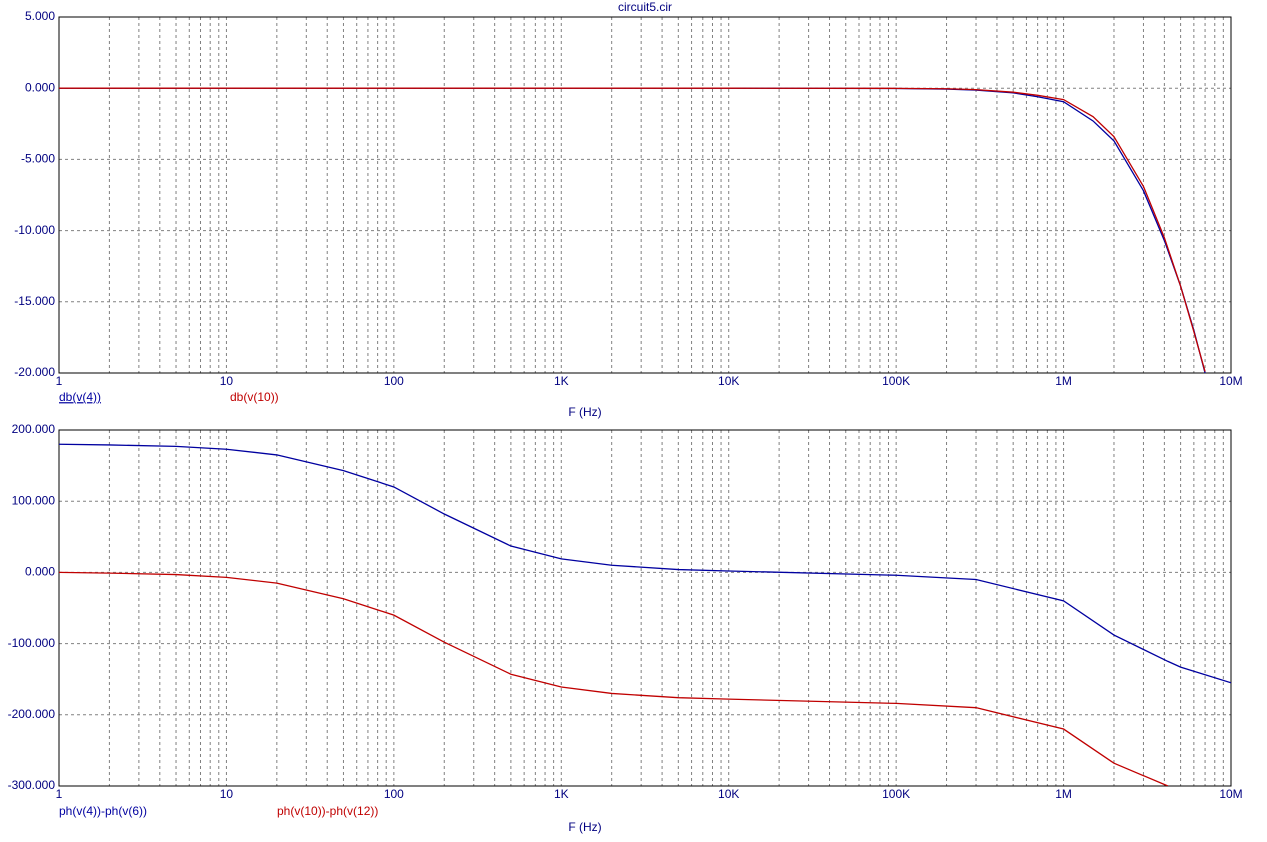  What do you see at coordinates (645, 7) in the screenshot?
I see `chart-title: circuit5.cir` at bounding box center [645, 7].